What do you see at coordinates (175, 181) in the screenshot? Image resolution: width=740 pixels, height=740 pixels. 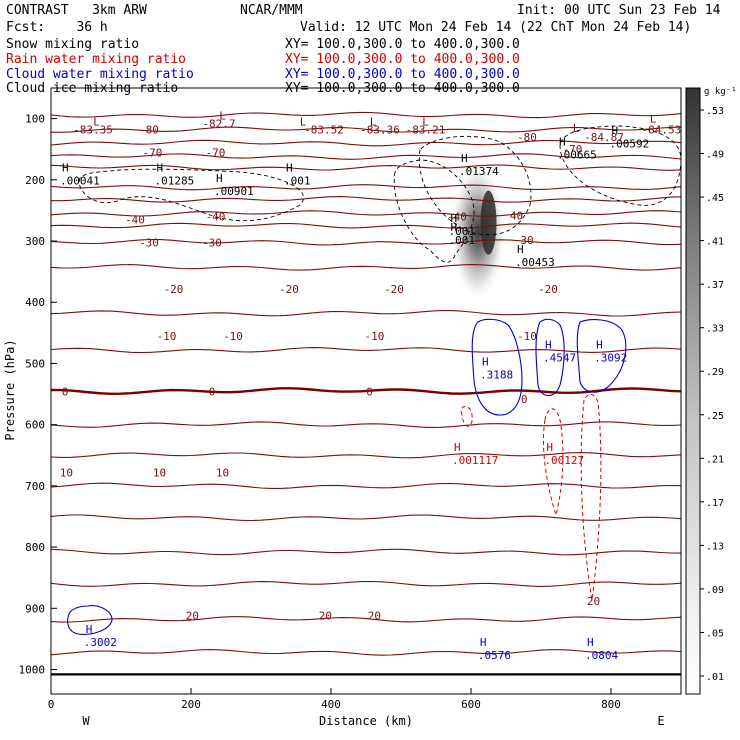 I see `maximum-value-label: .01285` at bounding box center [175, 181].